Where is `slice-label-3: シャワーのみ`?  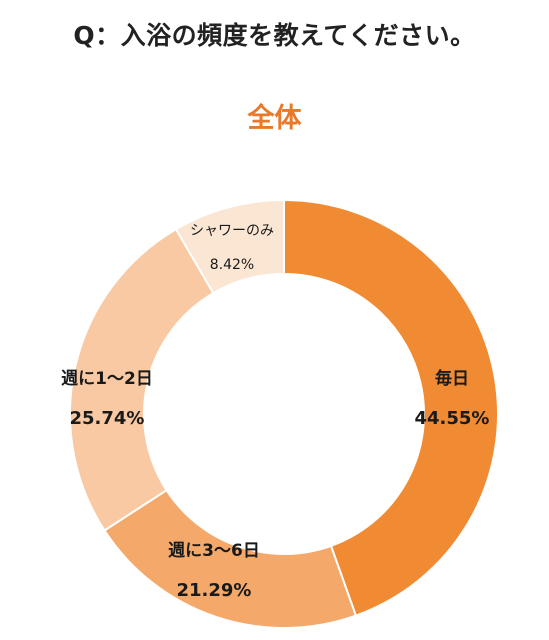
slice-label-3: シャワーのみ is located at coordinates (232, 231).